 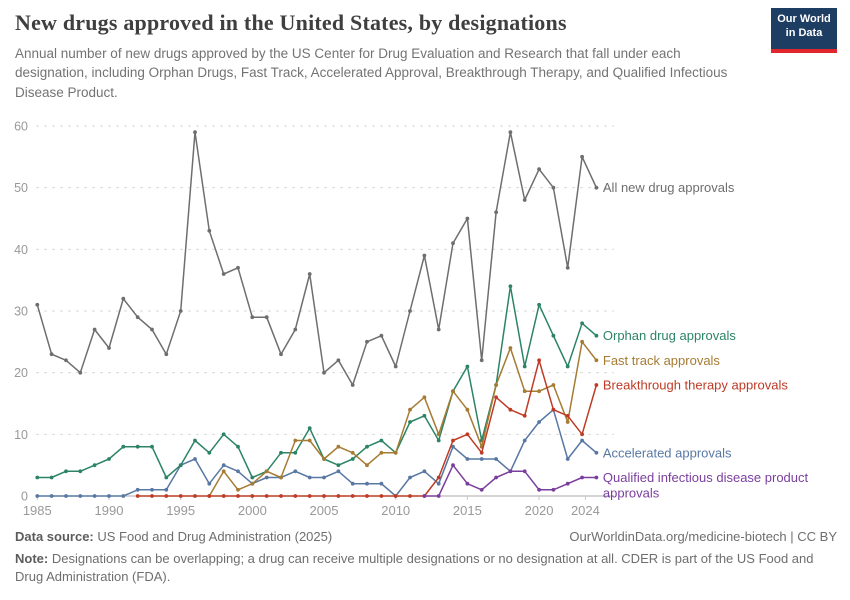 I want to click on data-source-text: US Food and Drug Administration (2025), so click(x=213, y=536).